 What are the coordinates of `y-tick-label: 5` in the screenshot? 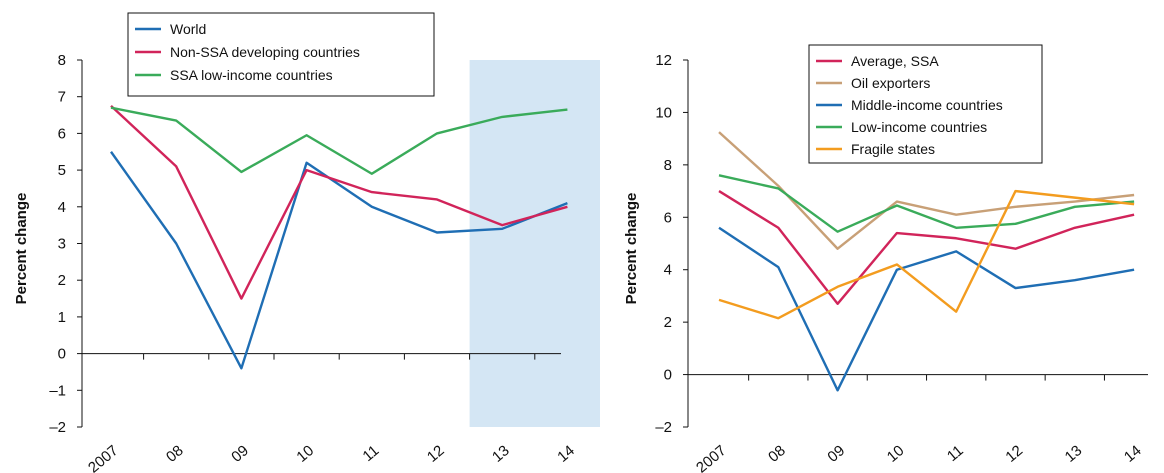 It's located at (62, 170).